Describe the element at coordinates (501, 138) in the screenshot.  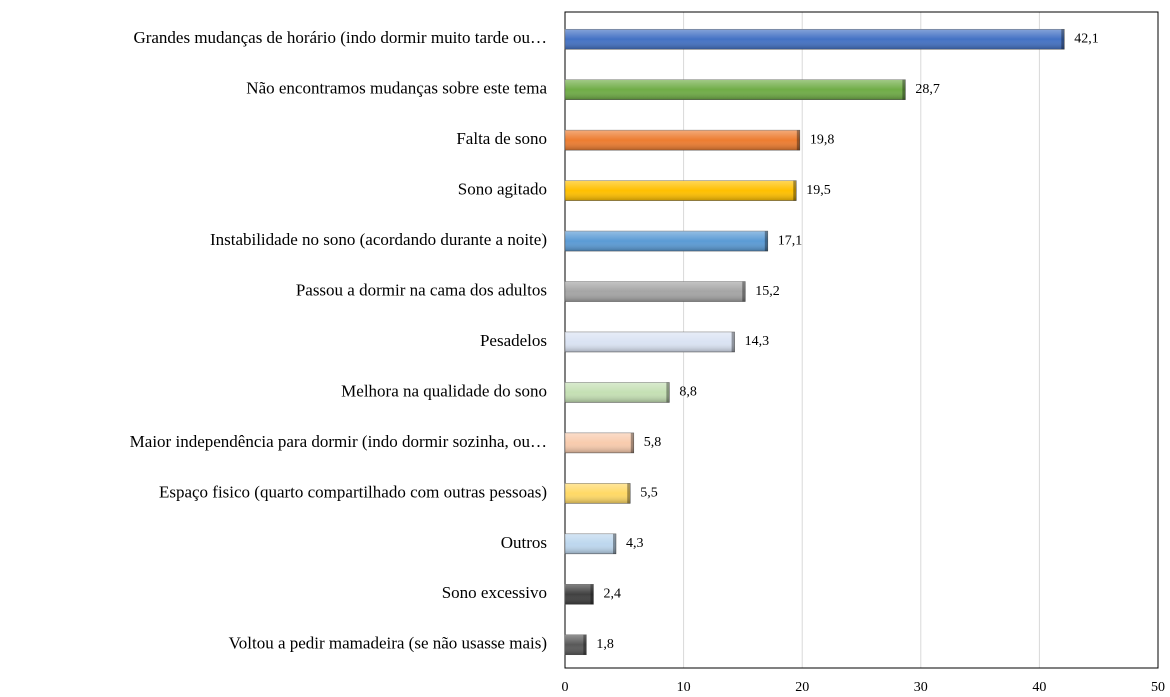
I see `y-tick-label: Falta de sono` at that location.